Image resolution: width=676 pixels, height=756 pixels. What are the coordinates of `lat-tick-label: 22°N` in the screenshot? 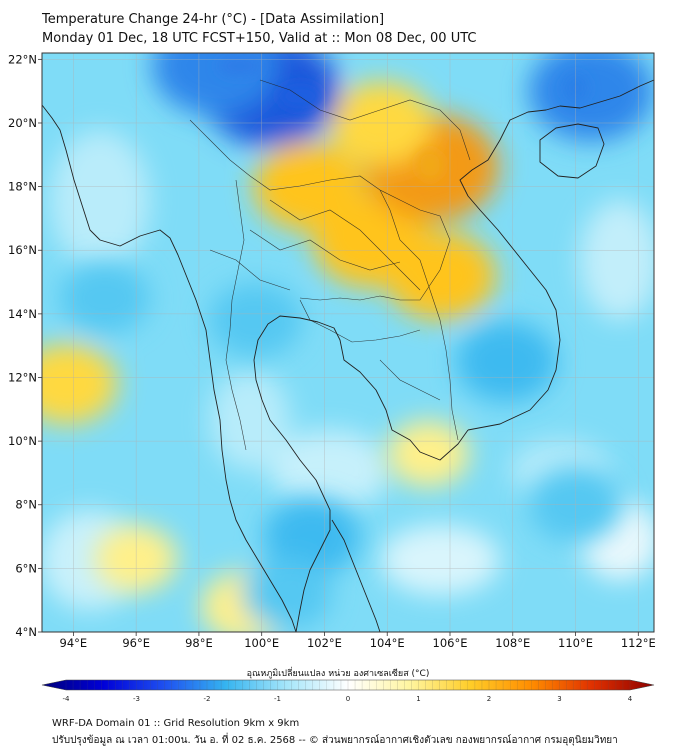 It's located at (22, 59).